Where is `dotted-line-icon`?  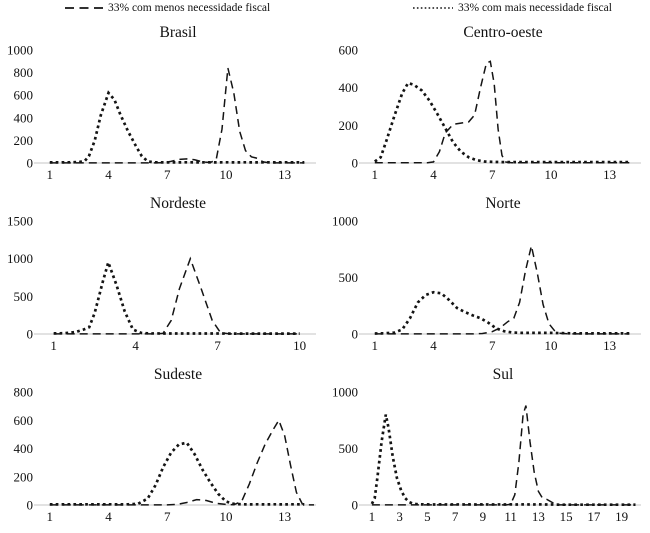
dotted-line-icon is located at coordinates (433, 8).